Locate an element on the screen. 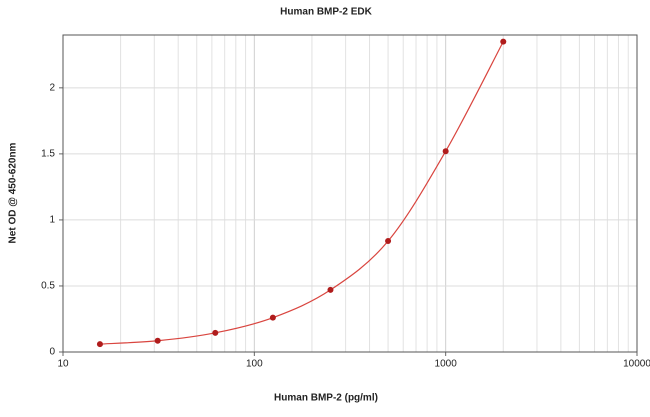 The height and width of the screenshot is (417, 650). y-tick-label: 1 is located at coordinates (52, 220).